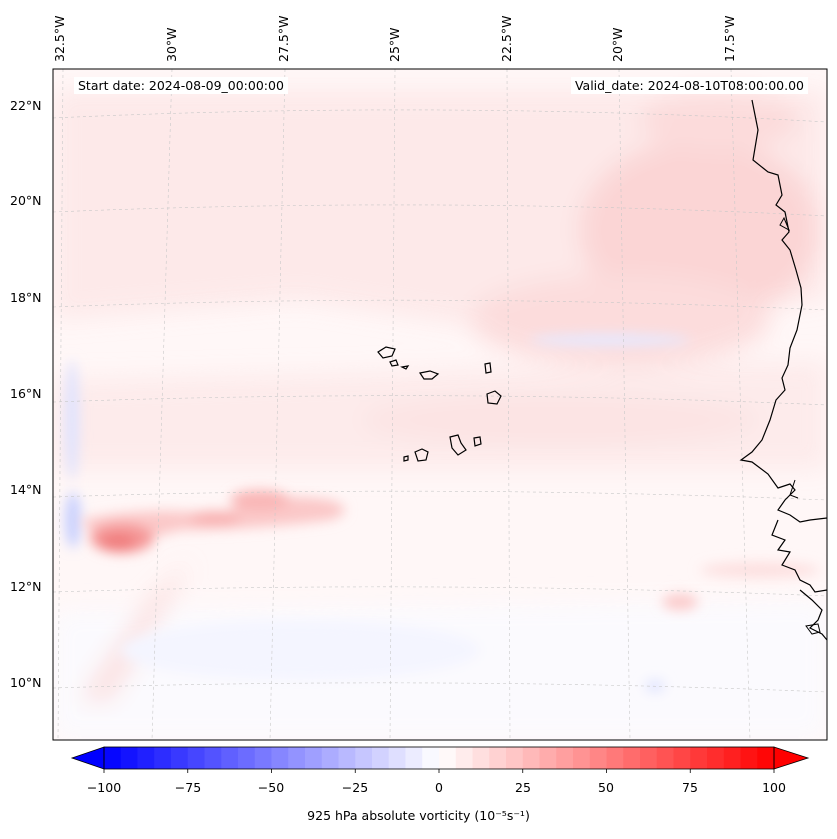 This screenshot has width=837, height=839. I want to click on lat-label-14n: 14°N, so click(26, 489).